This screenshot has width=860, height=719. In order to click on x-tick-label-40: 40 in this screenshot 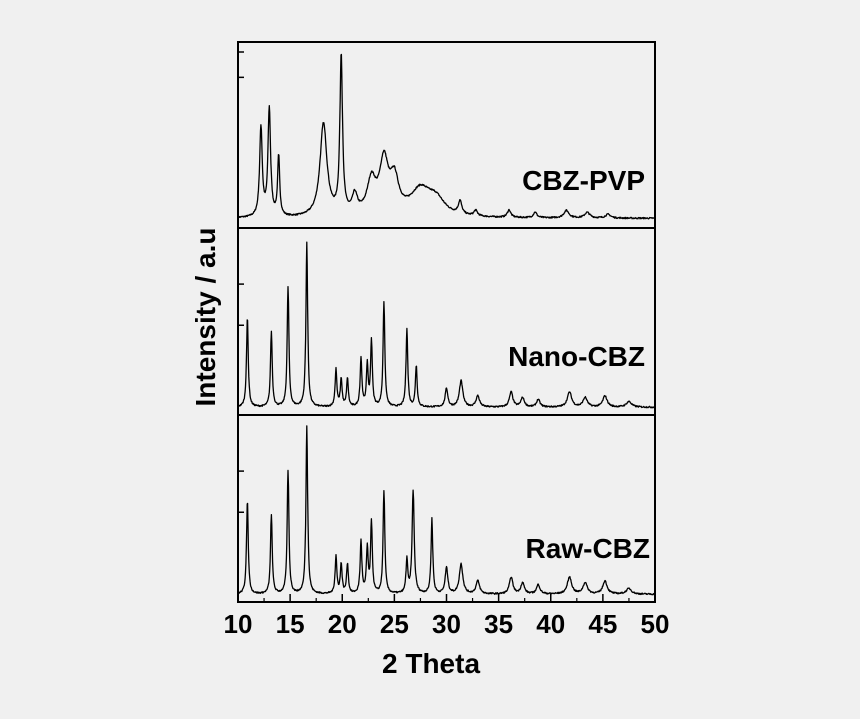, I will do `click(550, 624)`.